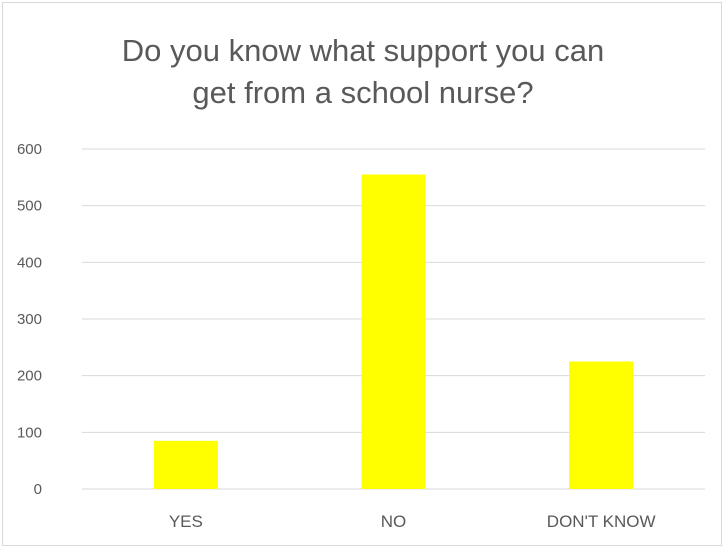 This screenshot has width=726, height=550. Describe the element at coordinates (29, 206) in the screenshot. I see `y-tick-label: 500` at that location.